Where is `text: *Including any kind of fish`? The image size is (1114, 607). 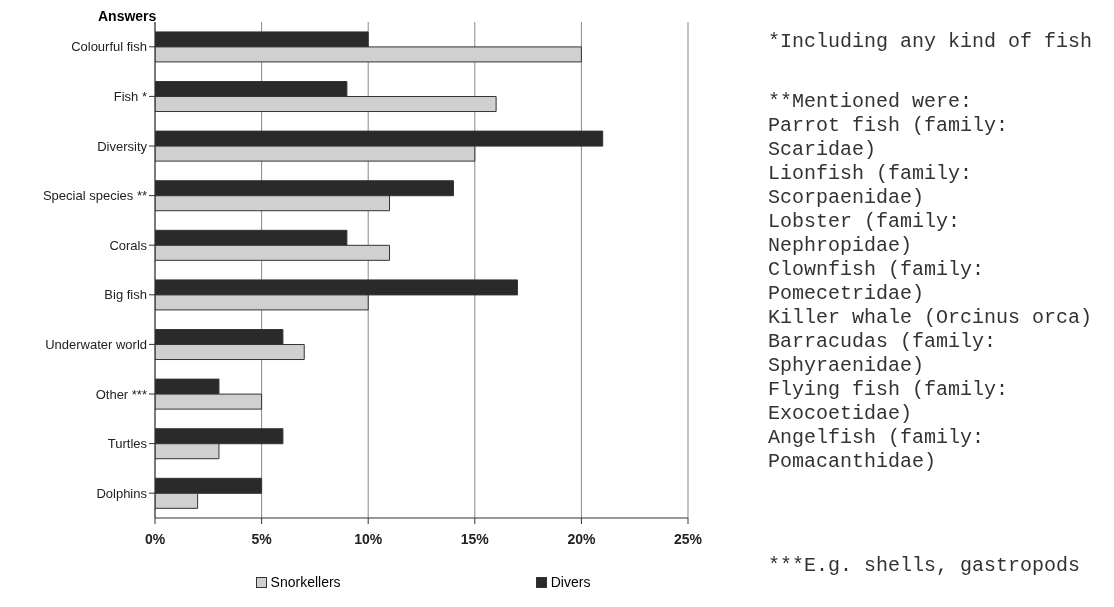 text: *Including any kind of fish is located at coordinates (931, 42).